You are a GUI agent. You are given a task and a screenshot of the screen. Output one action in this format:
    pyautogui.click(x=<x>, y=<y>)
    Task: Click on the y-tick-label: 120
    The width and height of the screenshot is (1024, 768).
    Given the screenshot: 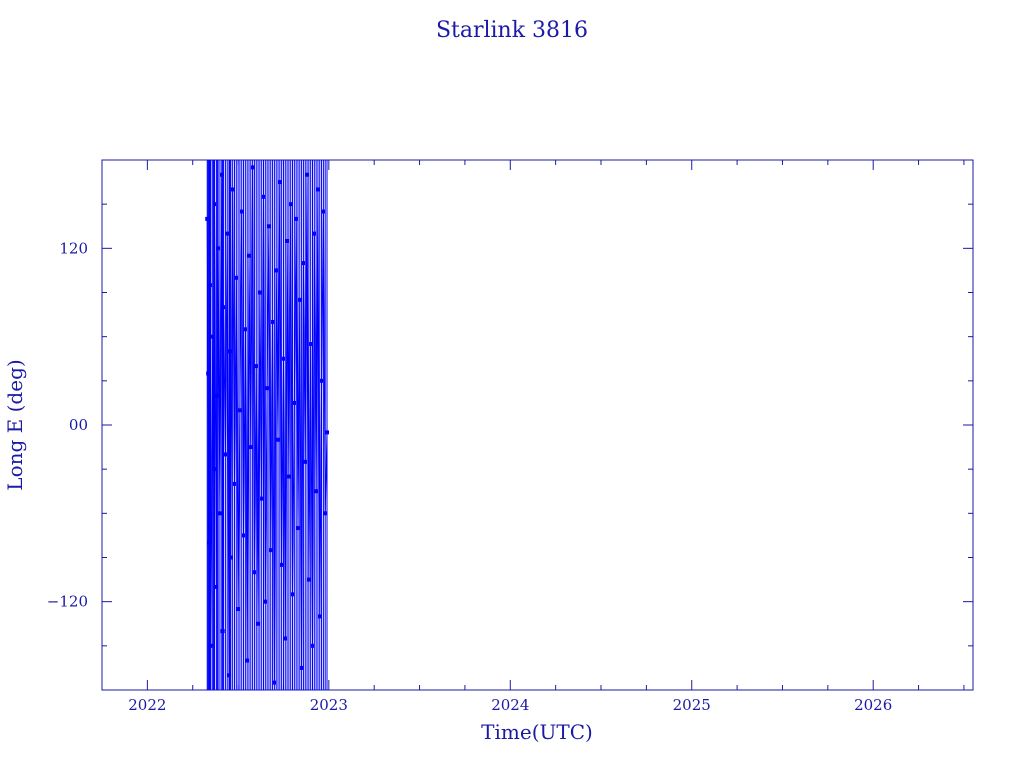 What is the action you would take?
    pyautogui.click(x=73, y=248)
    